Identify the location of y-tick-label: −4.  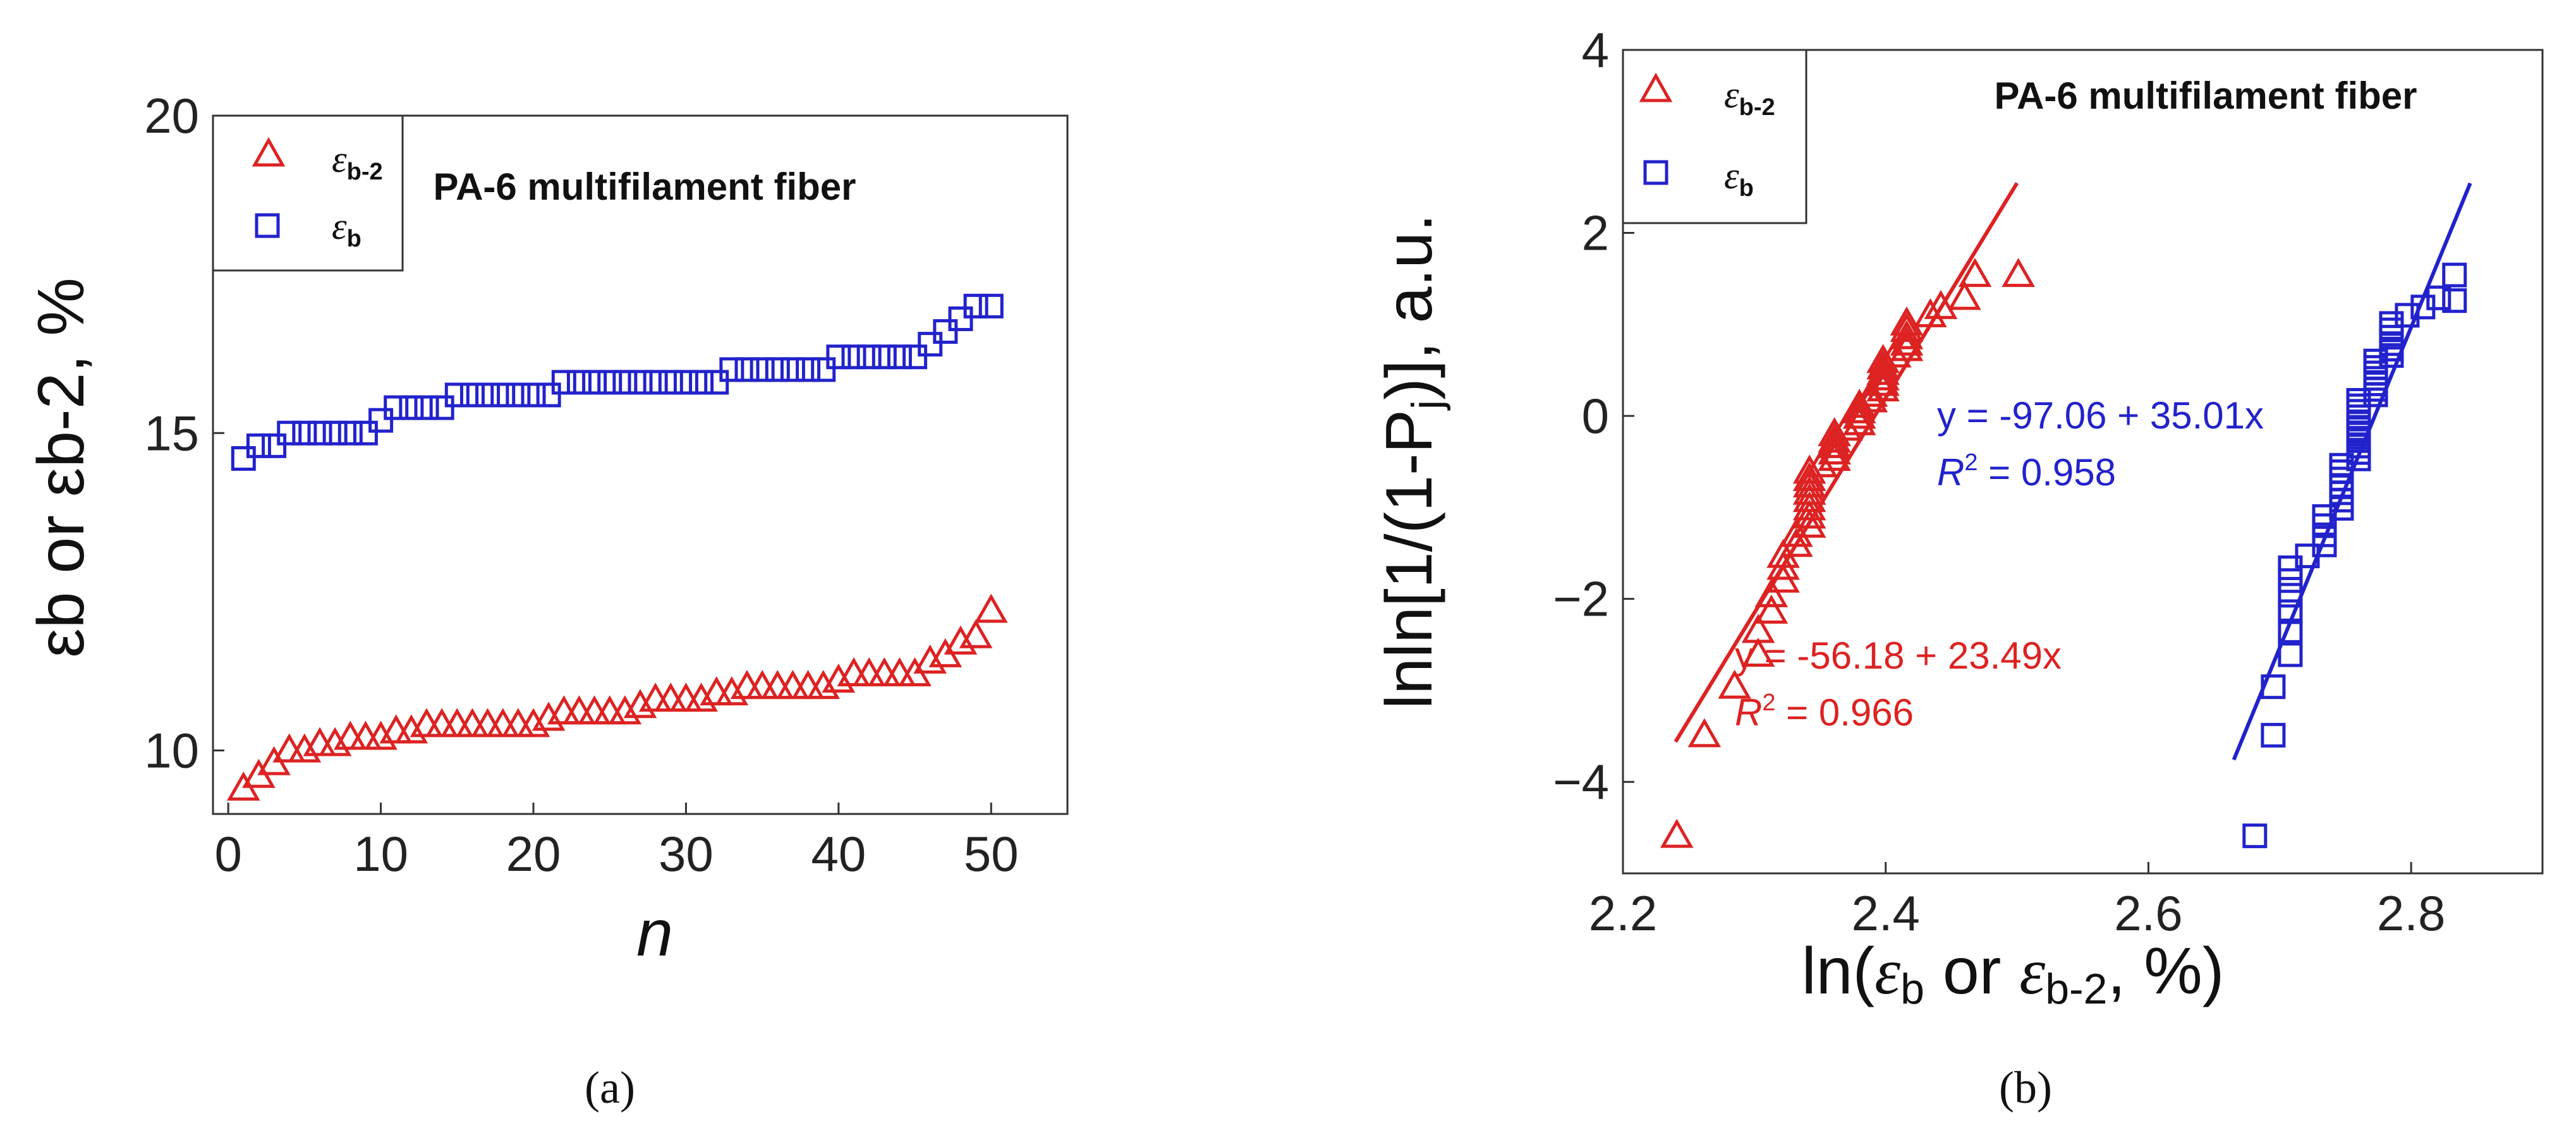
(1581, 782).